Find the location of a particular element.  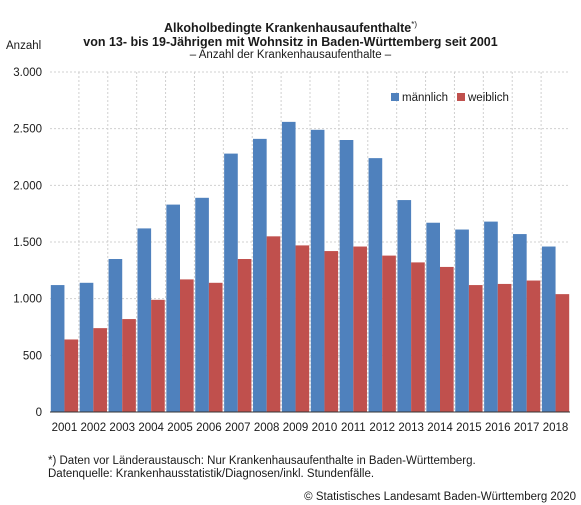

x-tick-label: 2008 is located at coordinates (267, 428).